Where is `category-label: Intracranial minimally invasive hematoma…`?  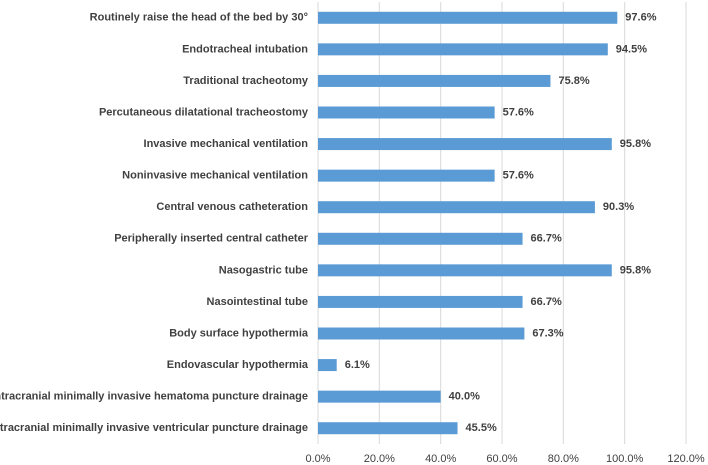 category-label: Intracranial minimally invasive hematoma… is located at coordinates (154, 397).